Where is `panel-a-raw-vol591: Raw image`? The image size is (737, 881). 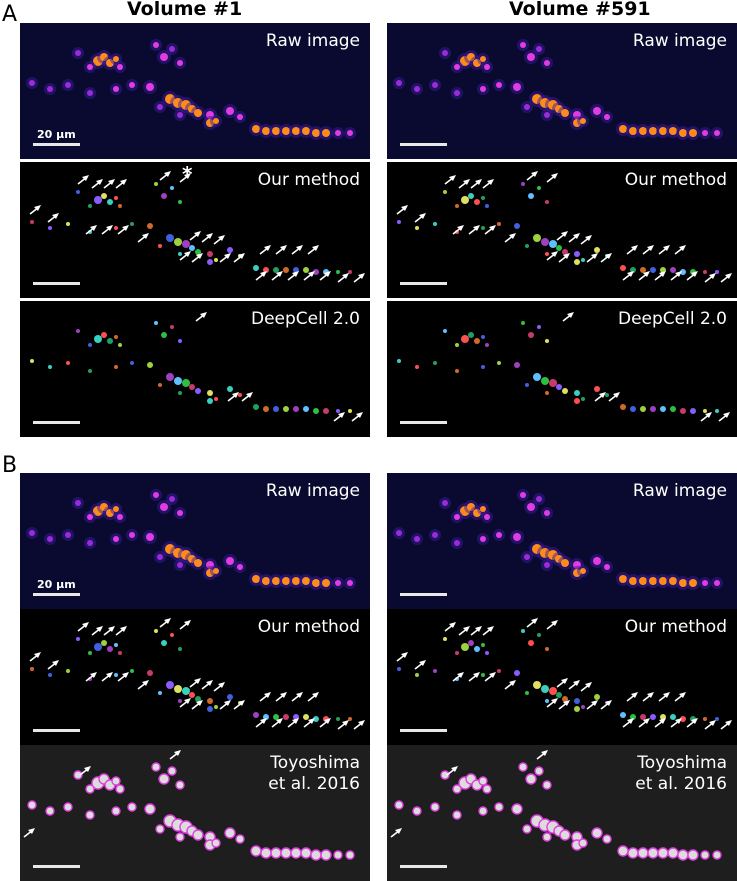 panel-a-raw-vol591: Raw image is located at coordinates (562, 91).